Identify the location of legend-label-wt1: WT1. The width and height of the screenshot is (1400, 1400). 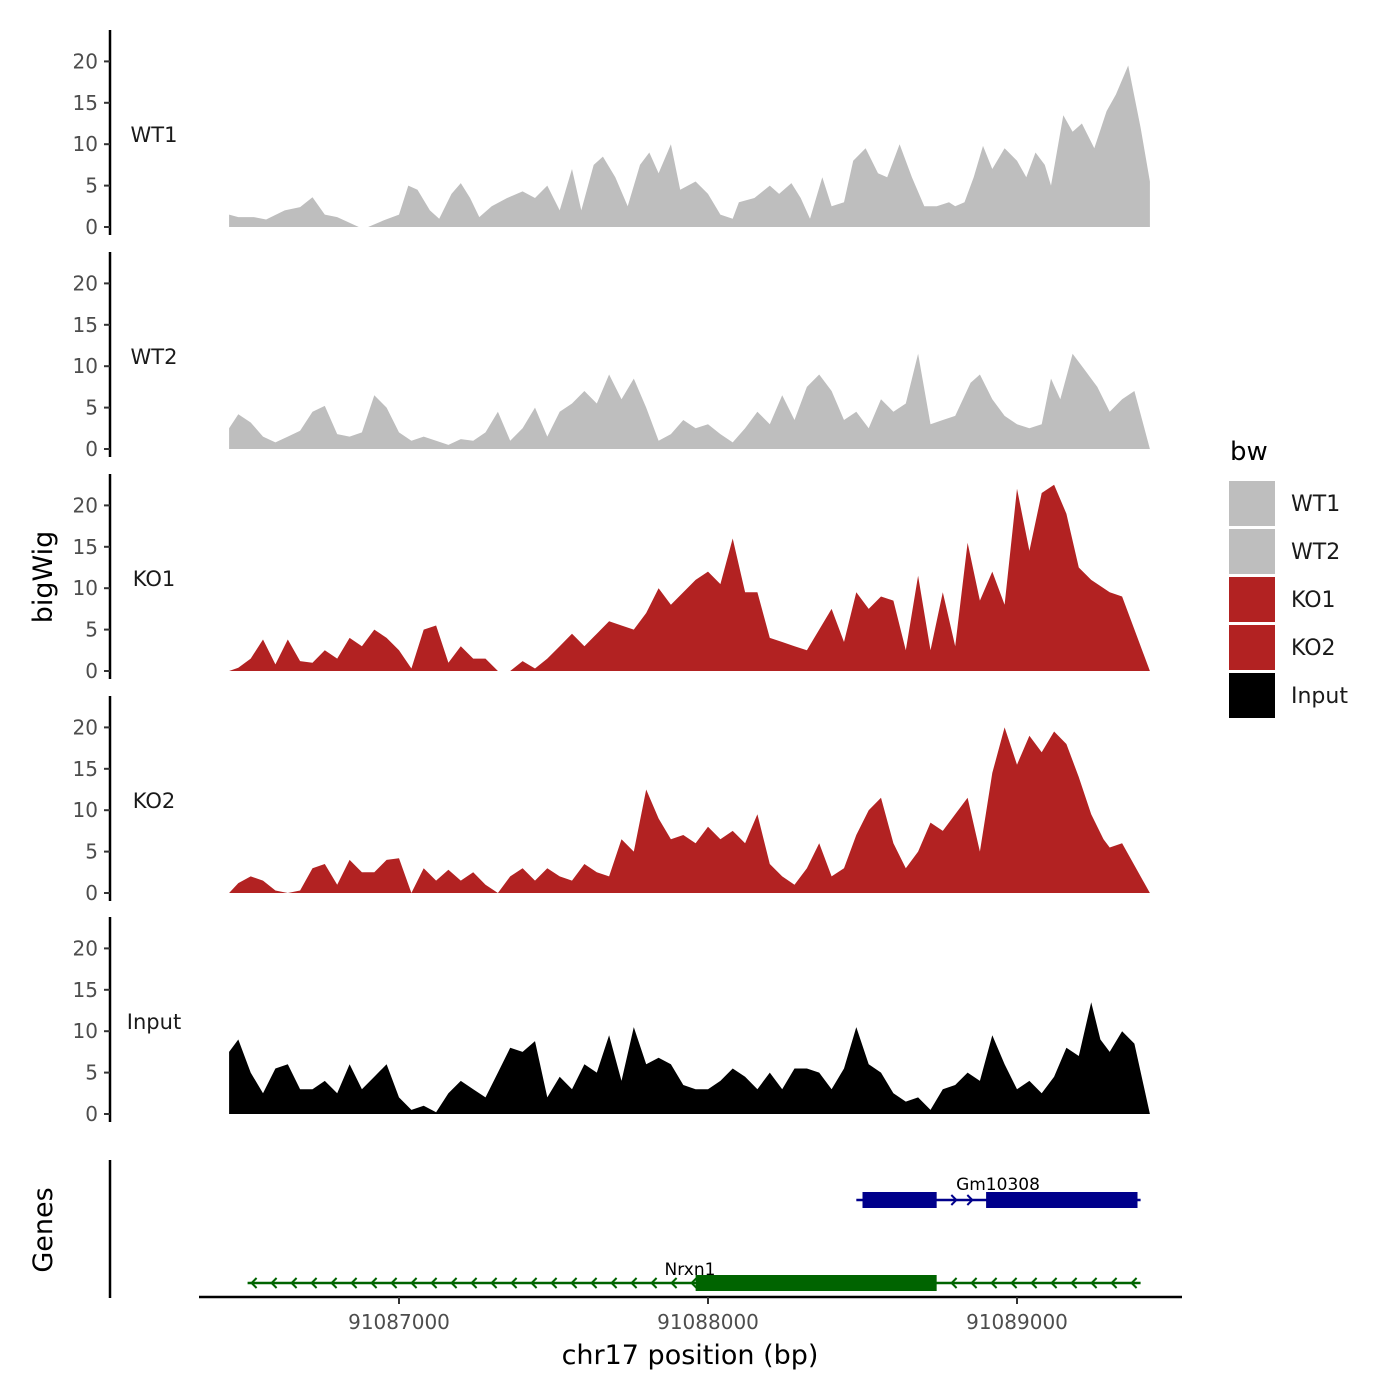
(1315, 504).